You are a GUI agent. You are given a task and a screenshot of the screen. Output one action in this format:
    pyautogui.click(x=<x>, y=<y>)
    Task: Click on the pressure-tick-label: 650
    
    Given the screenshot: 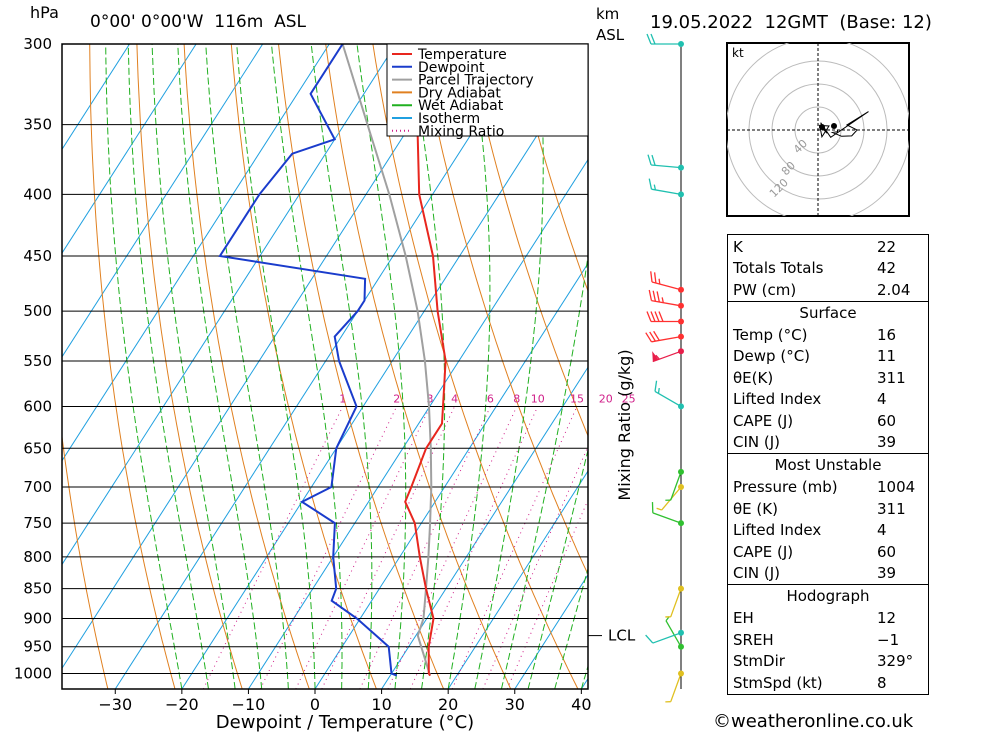 What is the action you would take?
    pyautogui.click(x=37, y=448)
    